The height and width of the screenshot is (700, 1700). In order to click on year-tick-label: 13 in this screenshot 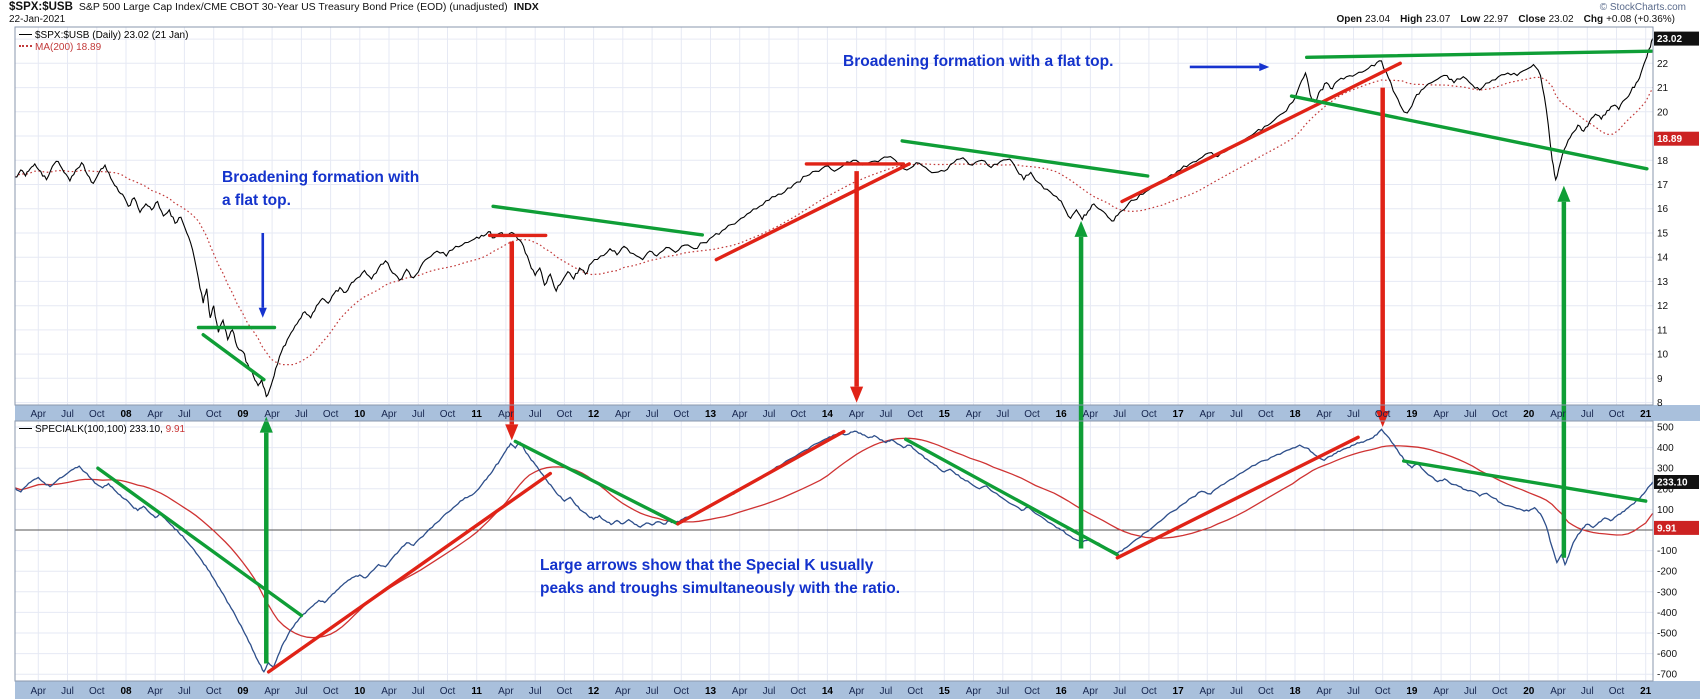, I will do `click(711, 414)`.